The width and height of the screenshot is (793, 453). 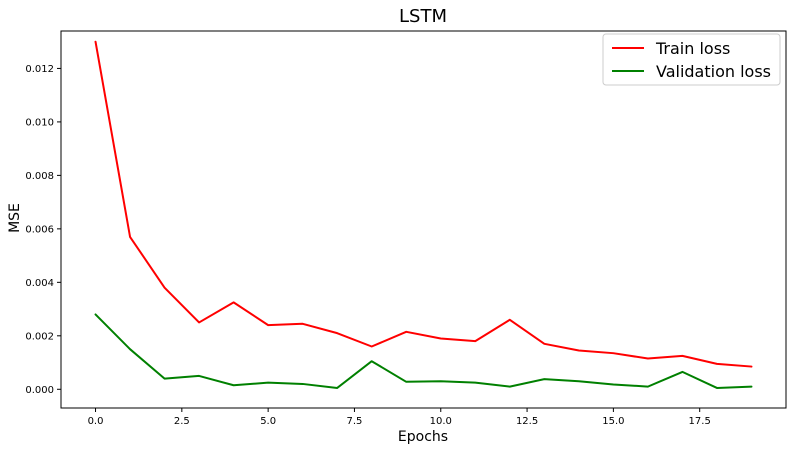 What do you see at coordinates (613, 421) in the screenshot?
I see `x-tick-label: 15.0` at bounding box center [613, 421].